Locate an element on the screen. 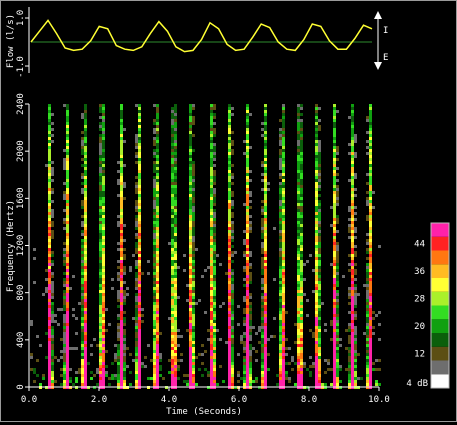 Image resolution: width=457 pixels, height=425 pixels. colorbar-swatch is located at coordinates (440, 257).